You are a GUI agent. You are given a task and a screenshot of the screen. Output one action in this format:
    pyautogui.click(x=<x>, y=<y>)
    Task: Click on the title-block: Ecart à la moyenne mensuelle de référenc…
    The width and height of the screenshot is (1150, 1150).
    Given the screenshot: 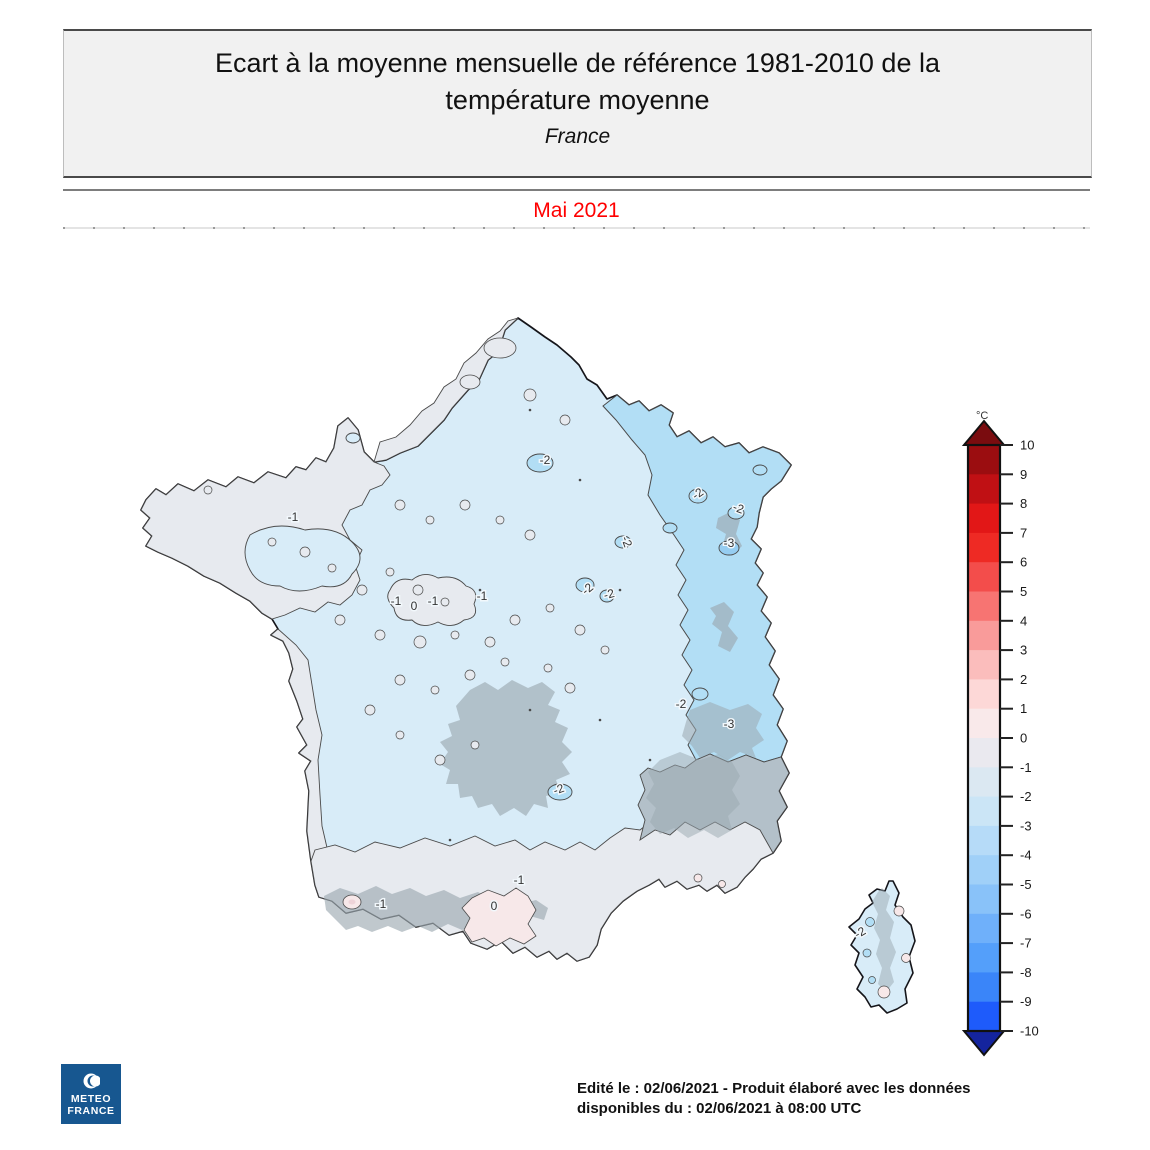 What is the action you would take?
    pyautogui.click(x=577, y=103)
    